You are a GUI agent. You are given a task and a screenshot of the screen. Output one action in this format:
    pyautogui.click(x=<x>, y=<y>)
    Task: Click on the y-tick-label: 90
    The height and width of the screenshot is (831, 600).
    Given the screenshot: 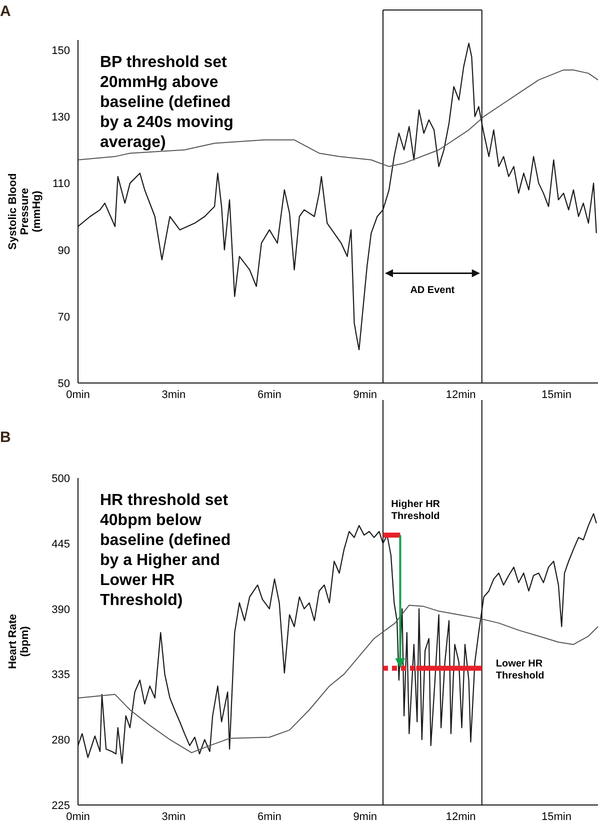 What is the action you would take?
    pyautogui.click(x=64, y=250)
    